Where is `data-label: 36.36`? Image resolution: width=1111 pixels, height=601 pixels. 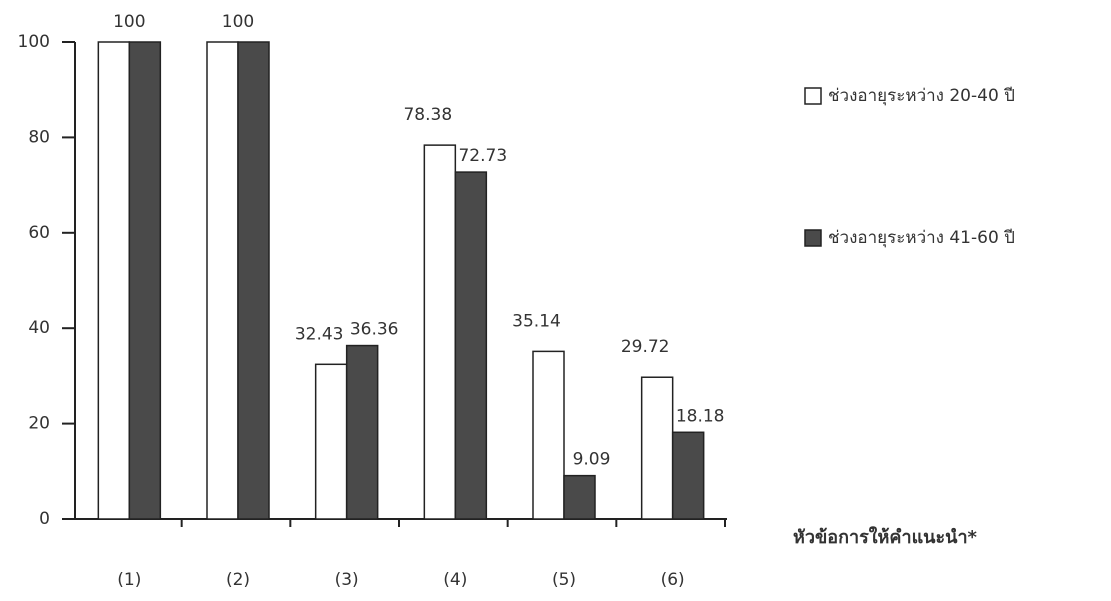
data-label: 36.36 is located at coordinates (374, 330).